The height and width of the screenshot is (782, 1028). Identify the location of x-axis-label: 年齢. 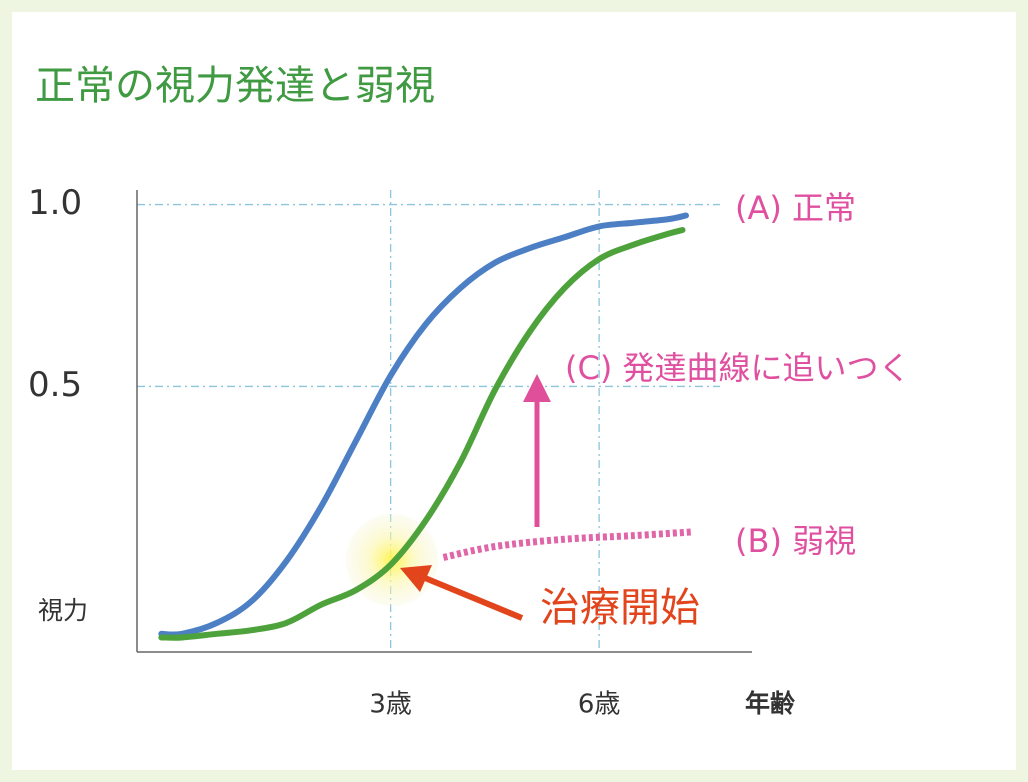
(770, 703).